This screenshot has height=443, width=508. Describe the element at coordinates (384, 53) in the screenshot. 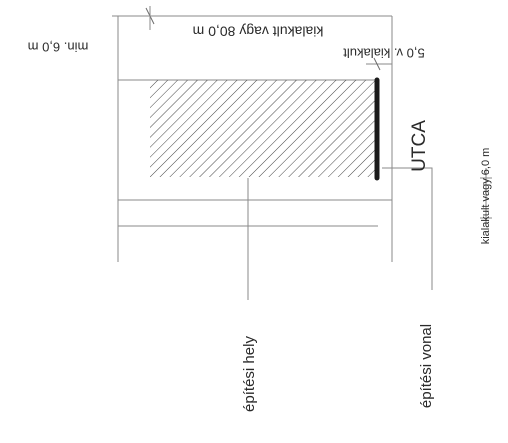

I see `dimension-label-mid: 5,0 v. kialakult` at that location.